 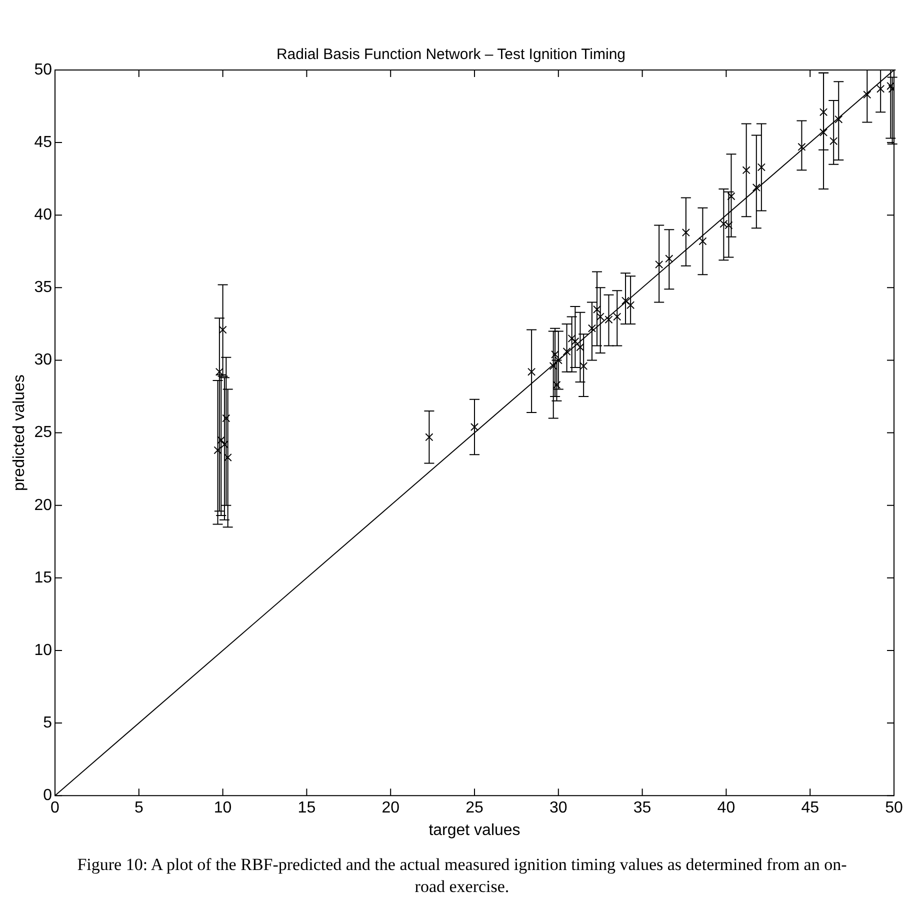 I want to click on y-tick-label: 15, so click(x=43, y=577).